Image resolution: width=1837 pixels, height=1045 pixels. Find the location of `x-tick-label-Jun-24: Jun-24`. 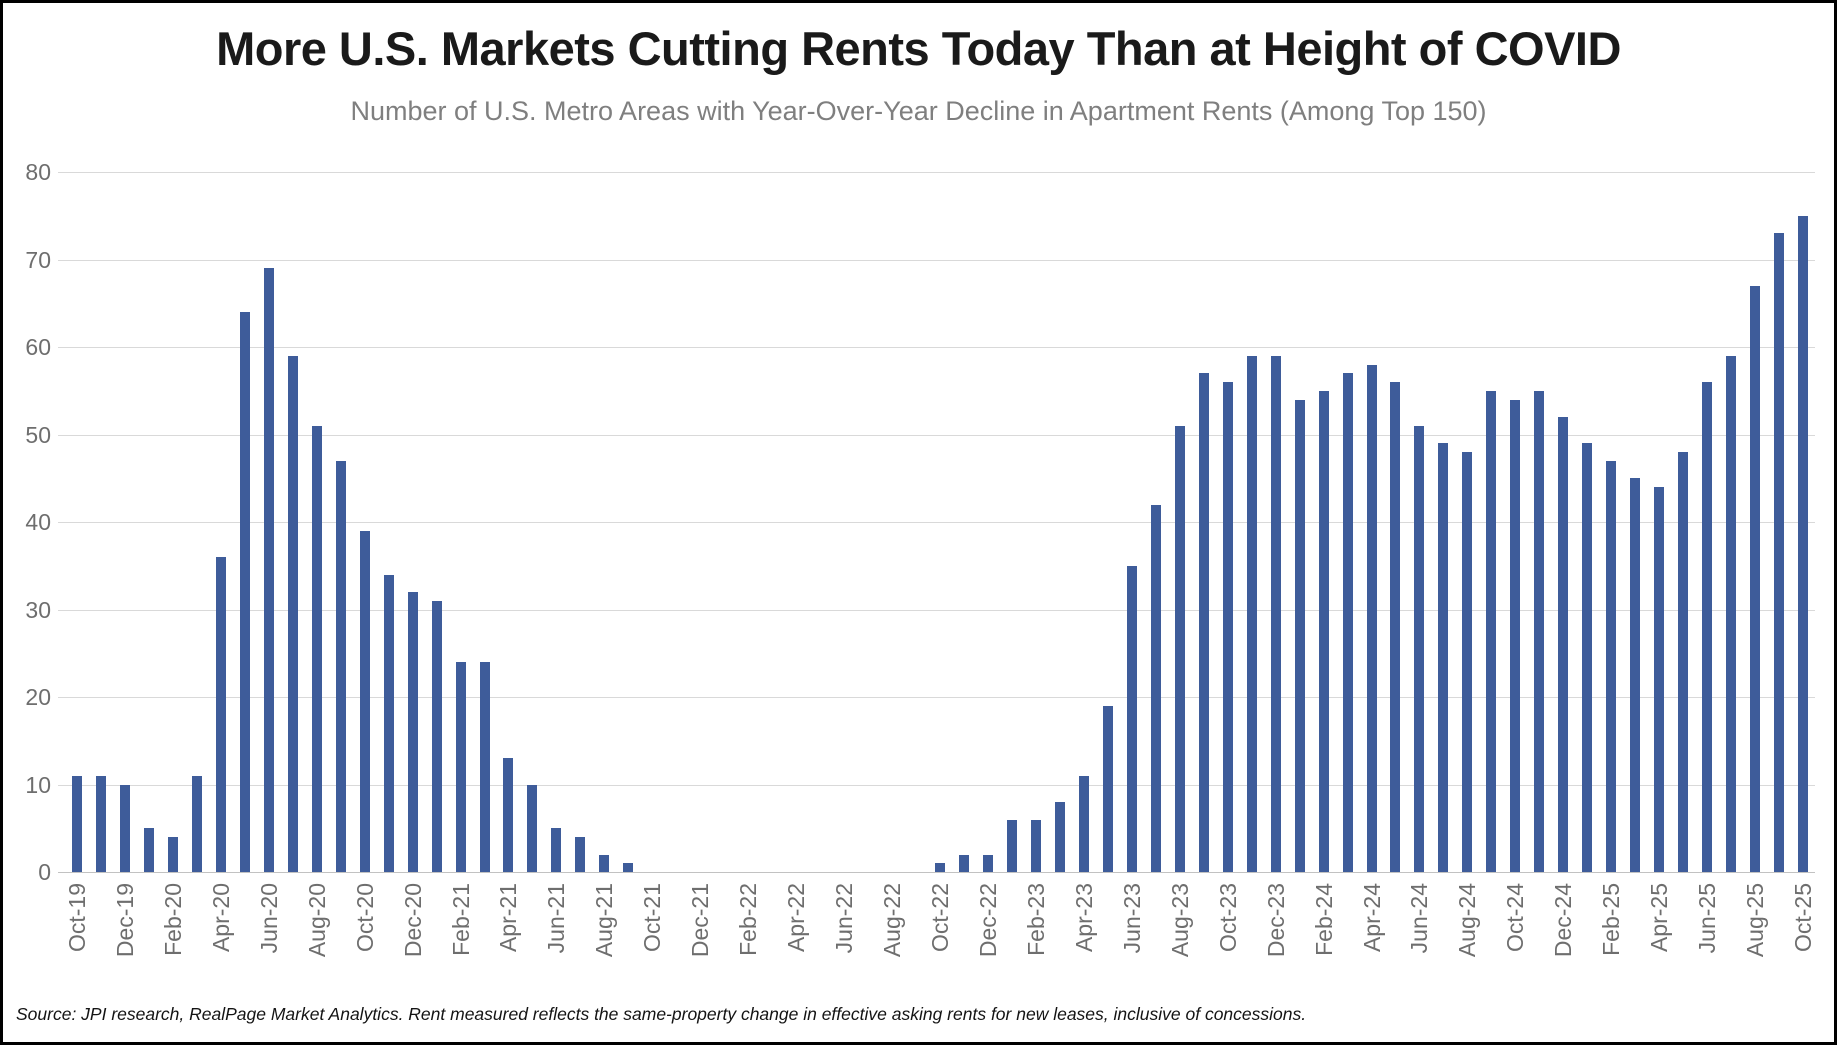

x-tick-label-Jun-24: Jun-24 is located at coordinates (1419, 918).